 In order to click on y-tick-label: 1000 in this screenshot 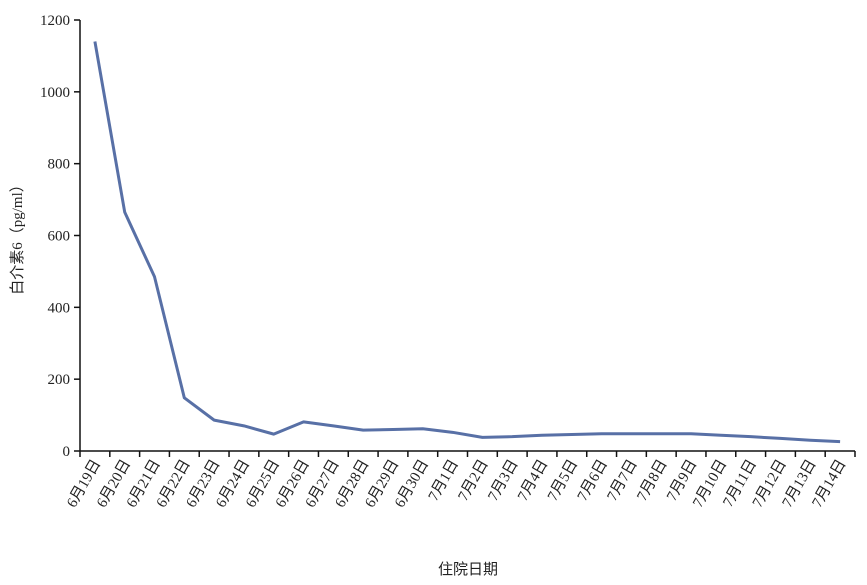, I will do `click(55, 93)`.